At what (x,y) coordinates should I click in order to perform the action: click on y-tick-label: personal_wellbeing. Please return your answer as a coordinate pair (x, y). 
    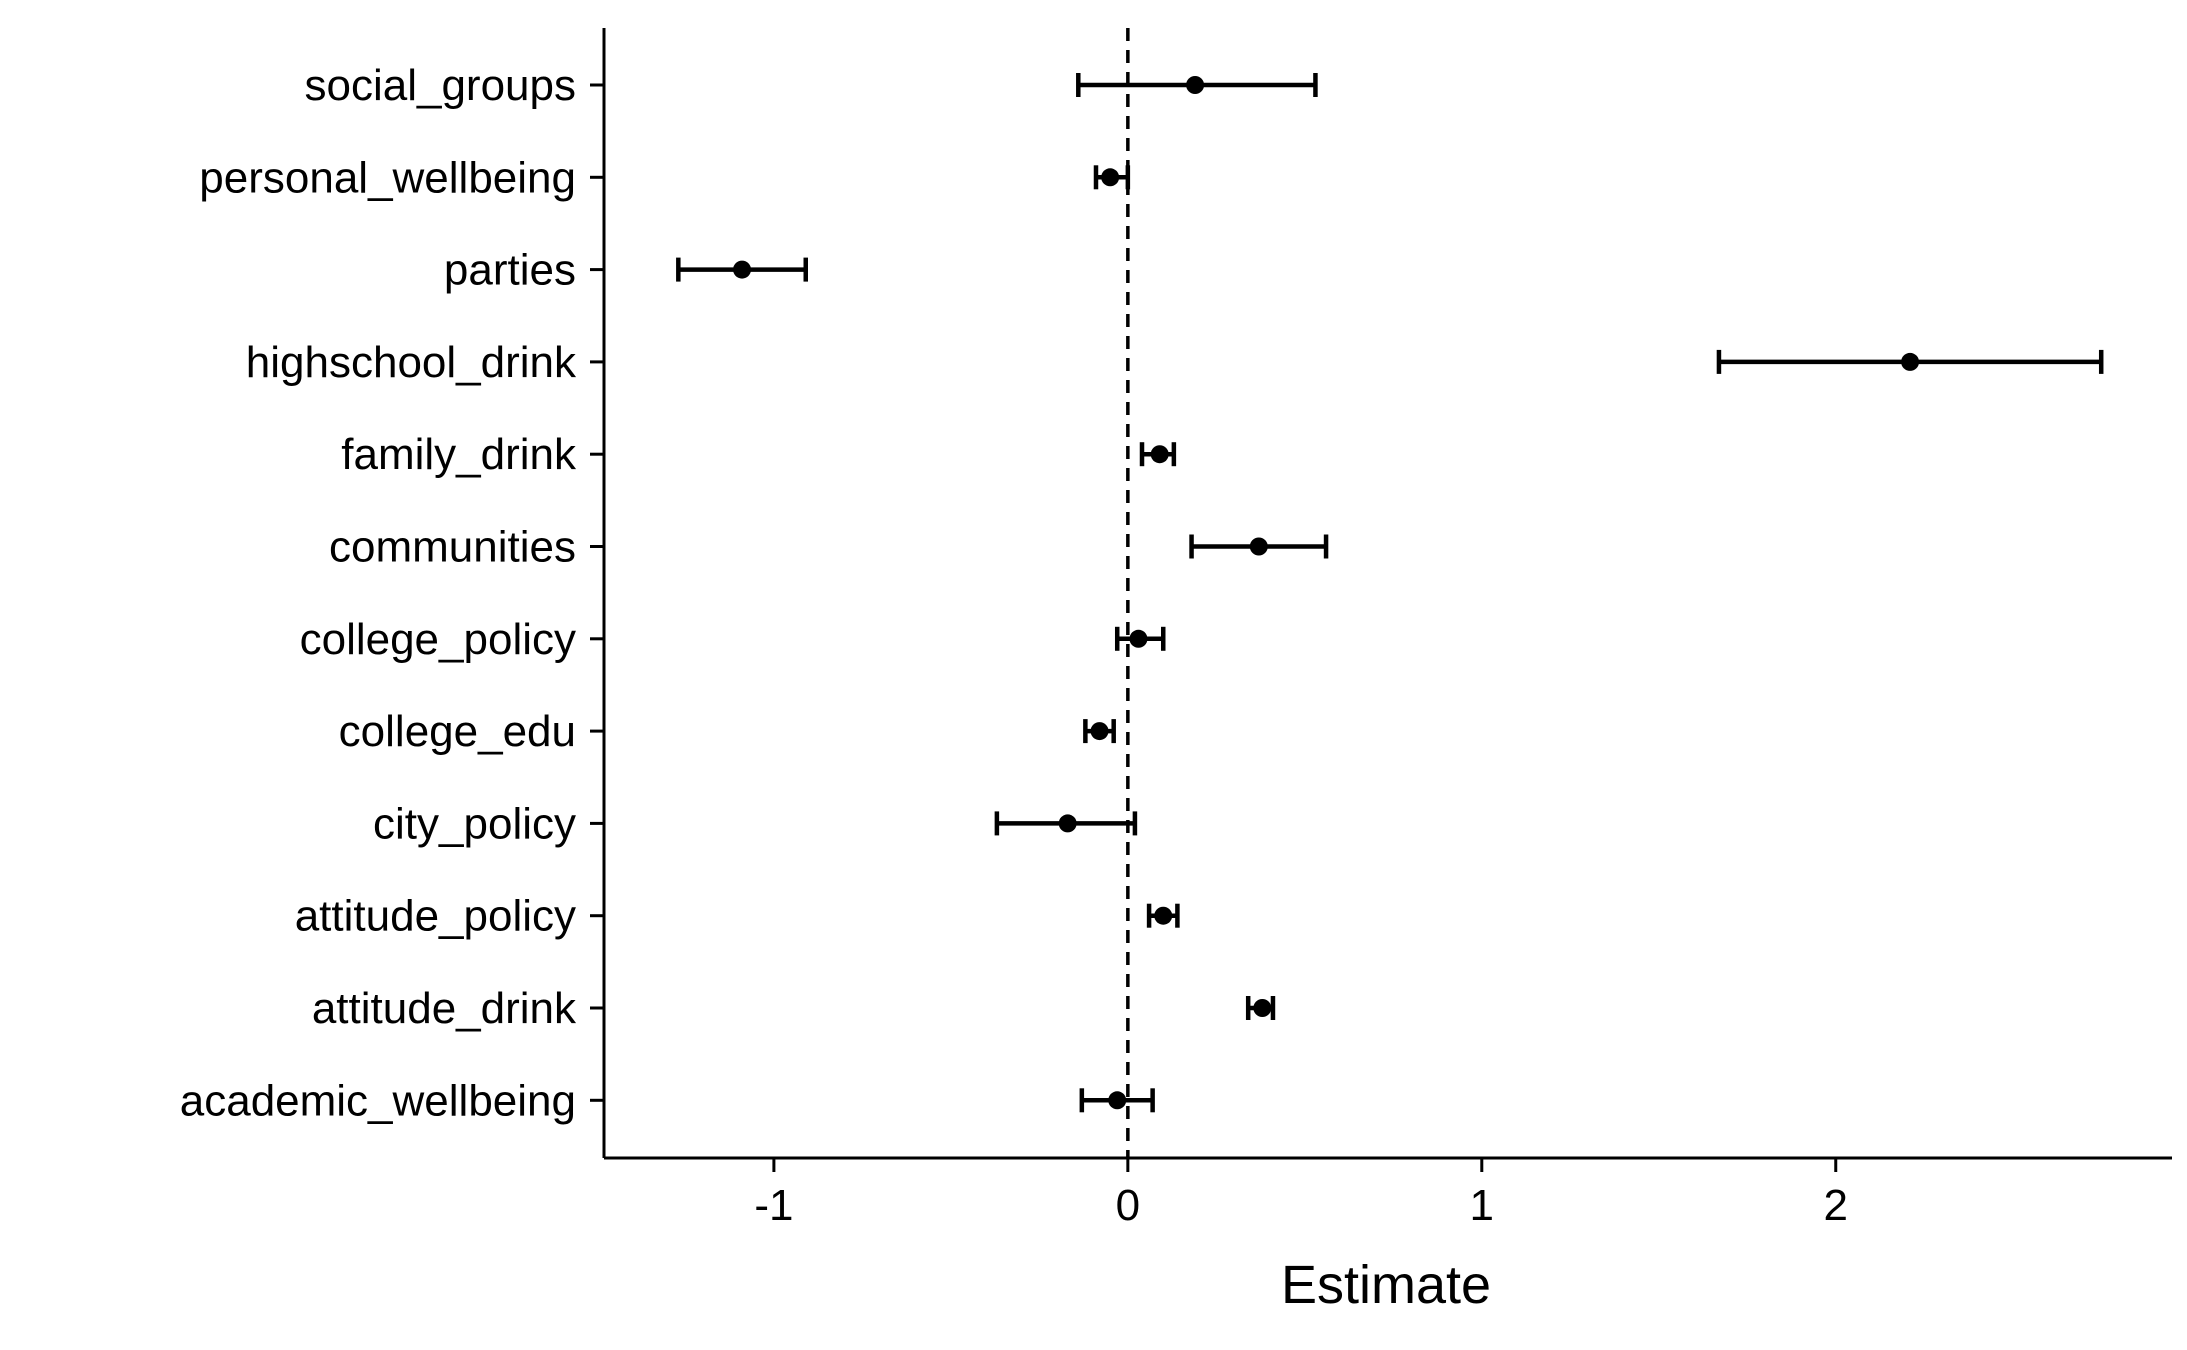
    Looking at the image, I should click on (387, 177).